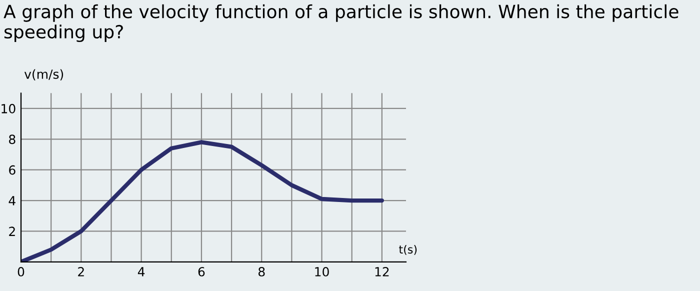 This screenshot has width=700, height=291. Describe the element at coordinates (12, 139) in the screenshot. I see `y-tick-label: 8` at that location.